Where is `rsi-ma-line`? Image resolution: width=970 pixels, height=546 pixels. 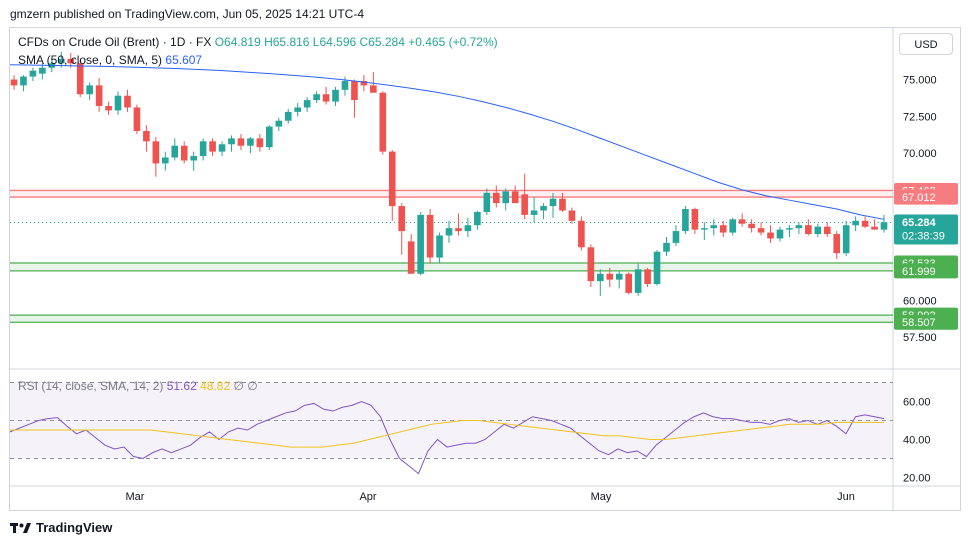 rsi-ma-line is located at coordinates (447, 434).